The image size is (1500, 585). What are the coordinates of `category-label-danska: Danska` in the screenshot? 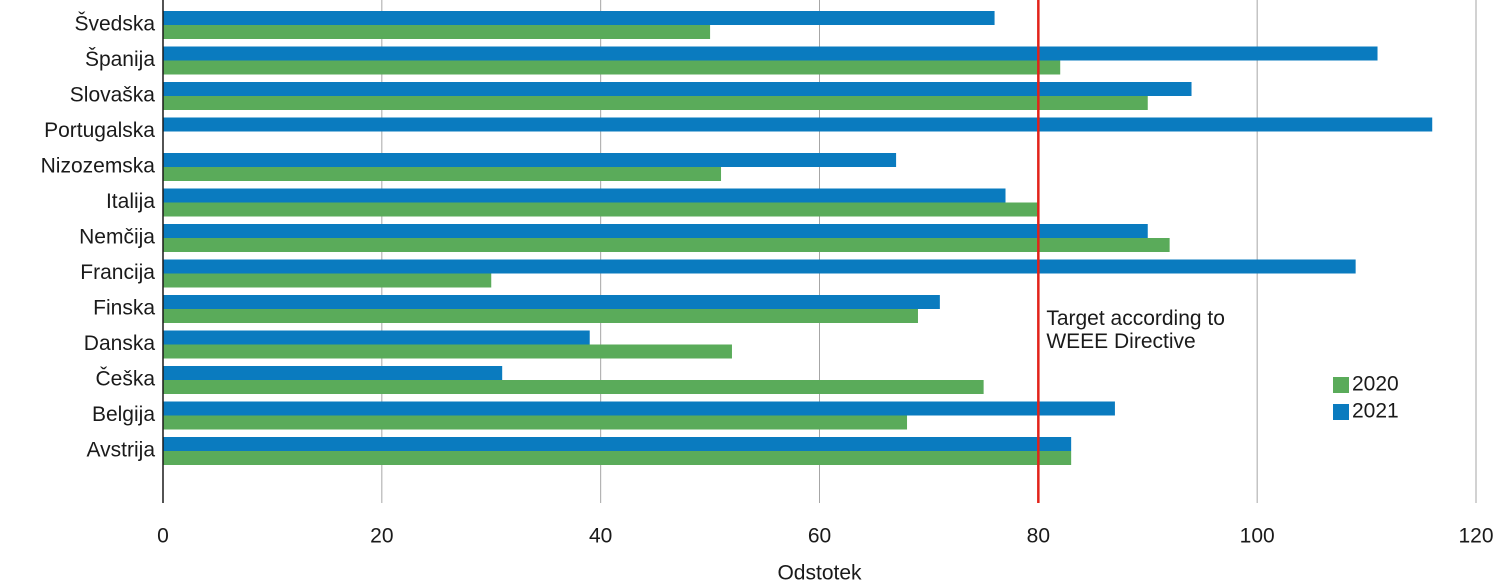 It's located at (120, 343).